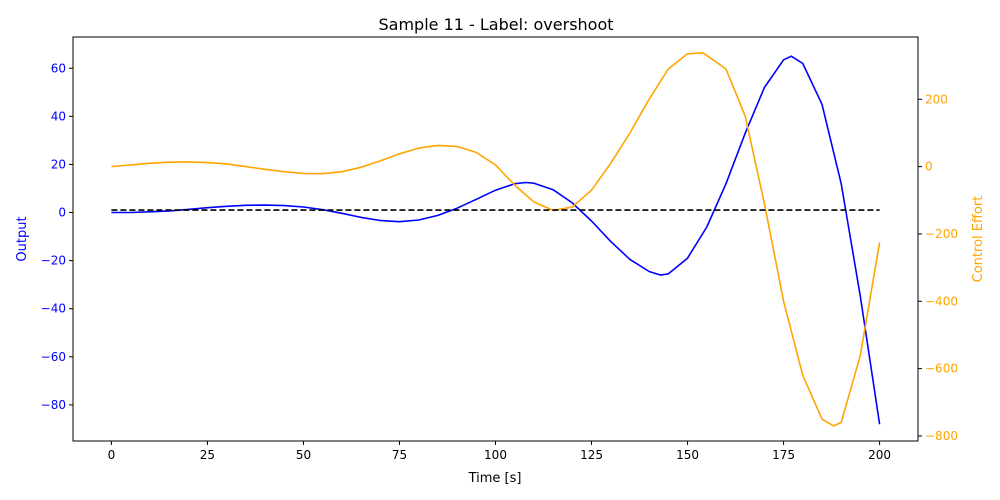  I want to click on y-axis-left-label: Output, so click(22, 238).